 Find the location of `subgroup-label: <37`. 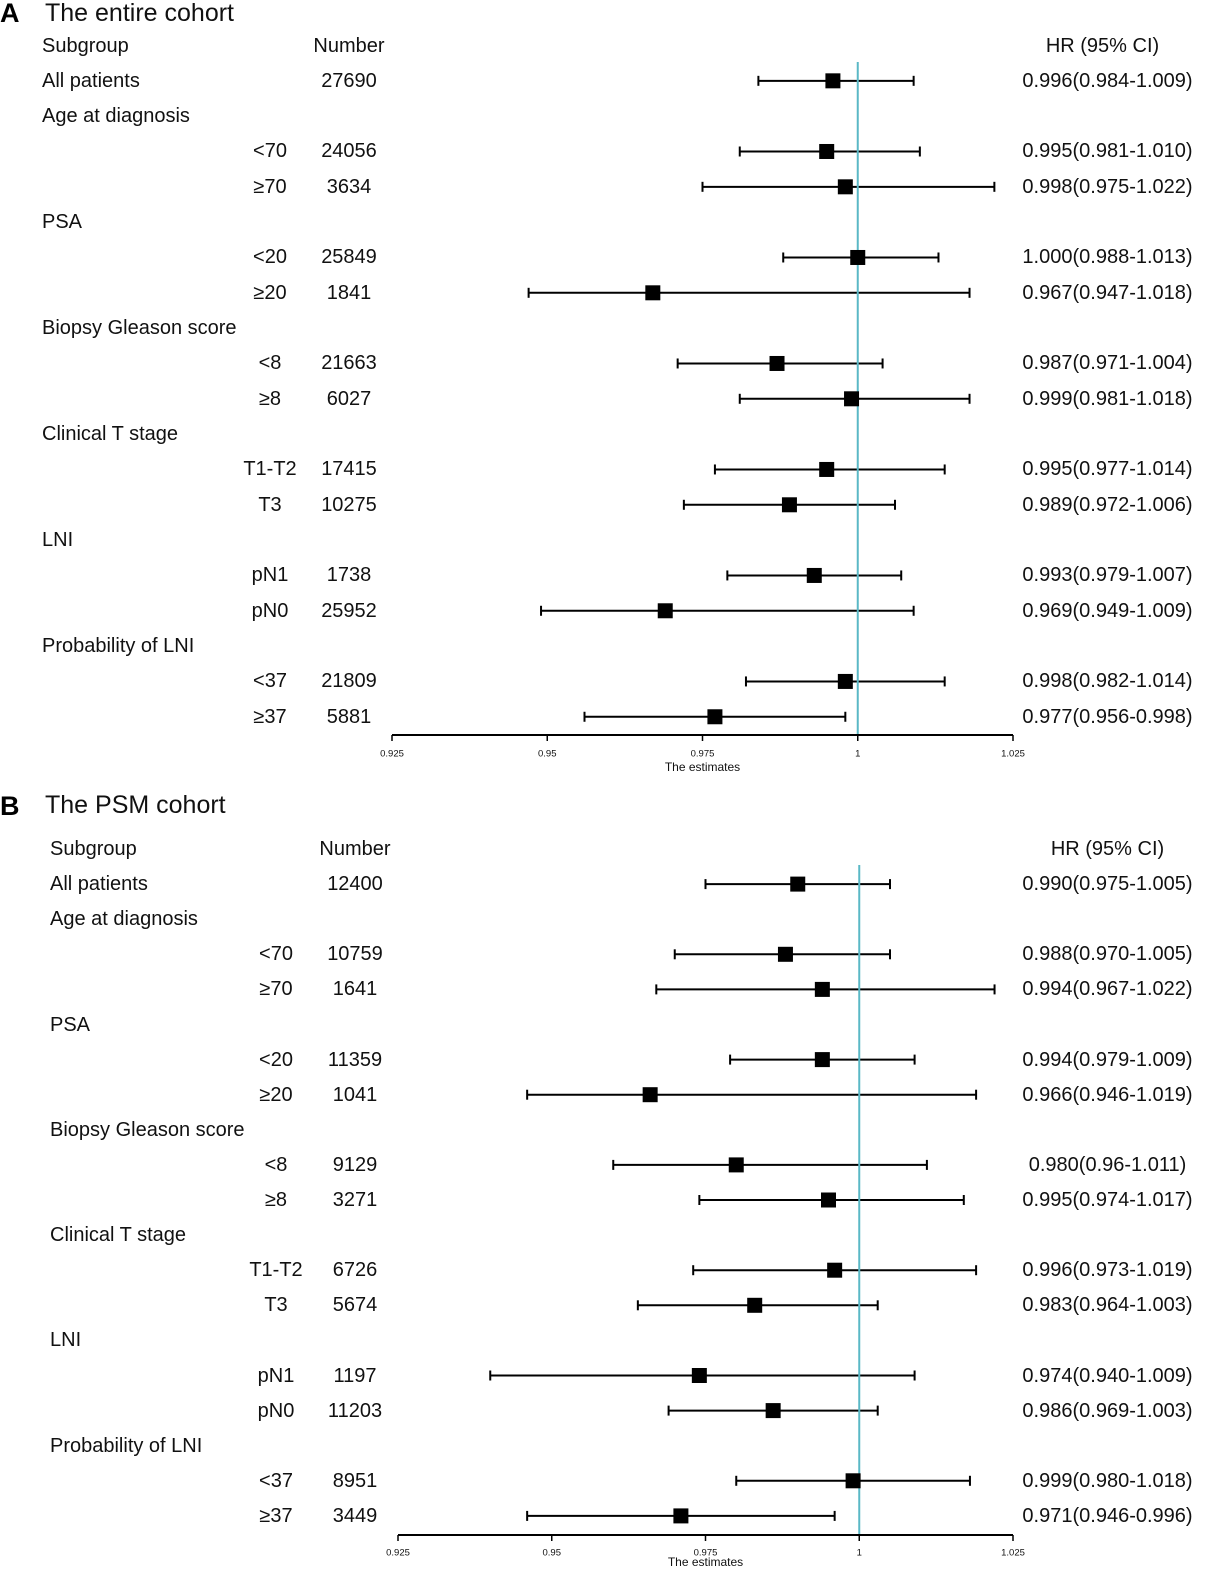

subgroup-label: <37 is located at coordinates (270, 681).